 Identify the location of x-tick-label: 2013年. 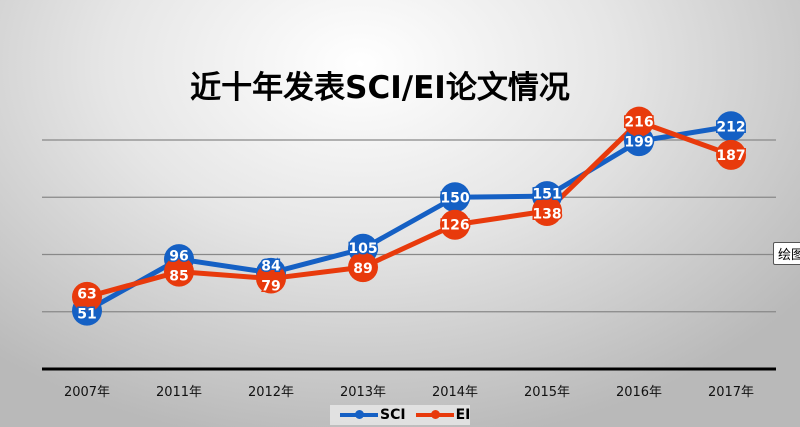
(363, 392).